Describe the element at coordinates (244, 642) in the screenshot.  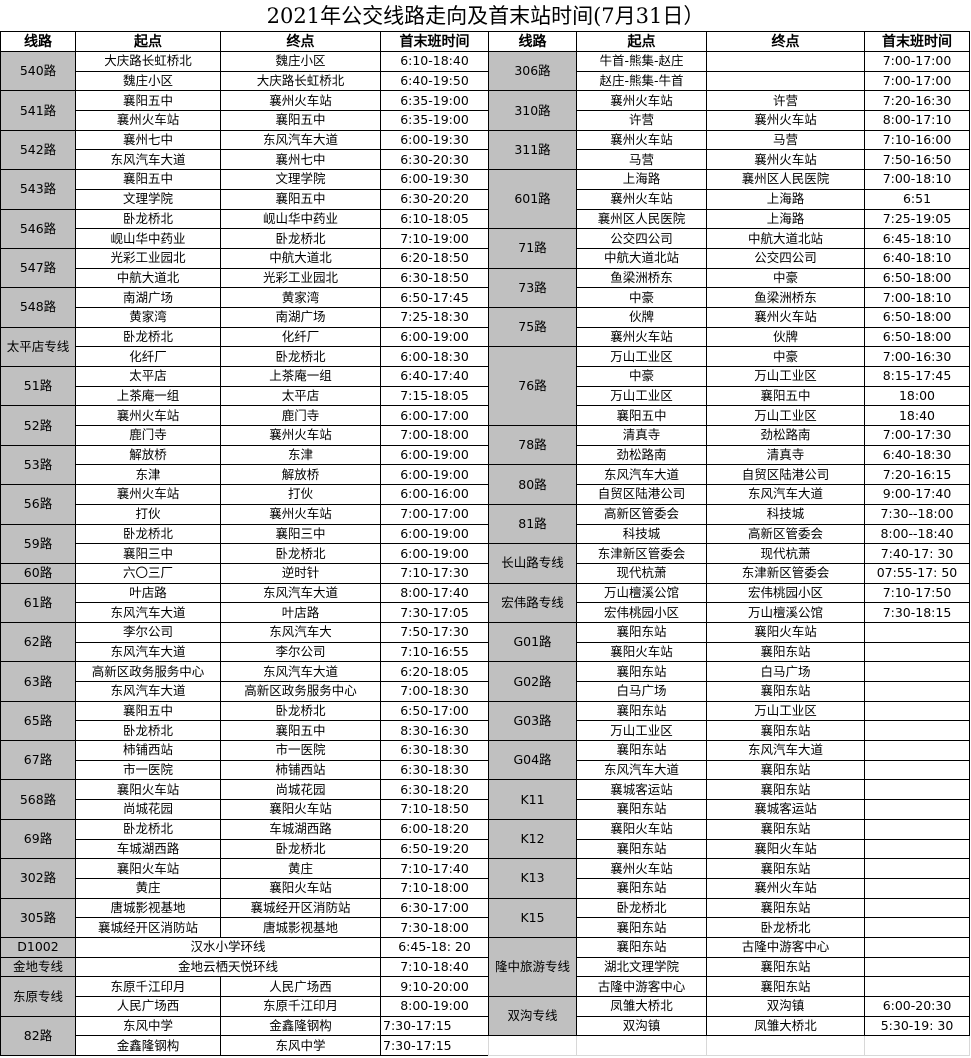
I see `table-row: 62路 李尔公司 东风汽车大 7:50-17:30` at that location.